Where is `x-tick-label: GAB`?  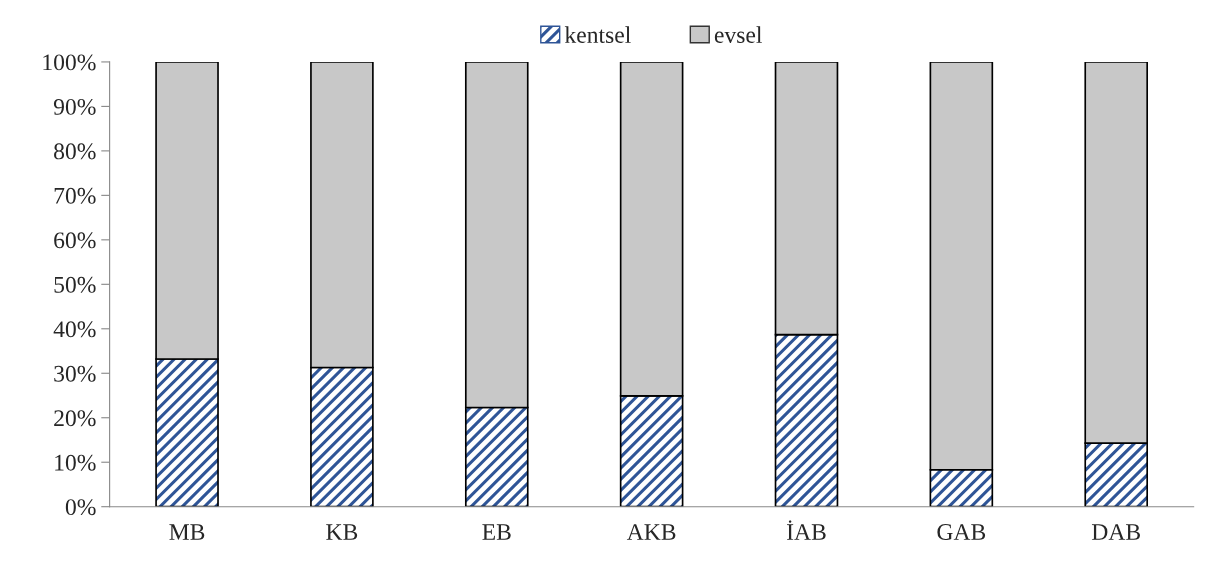 x-tick-label: GAB is located at coordinates (961, 532).